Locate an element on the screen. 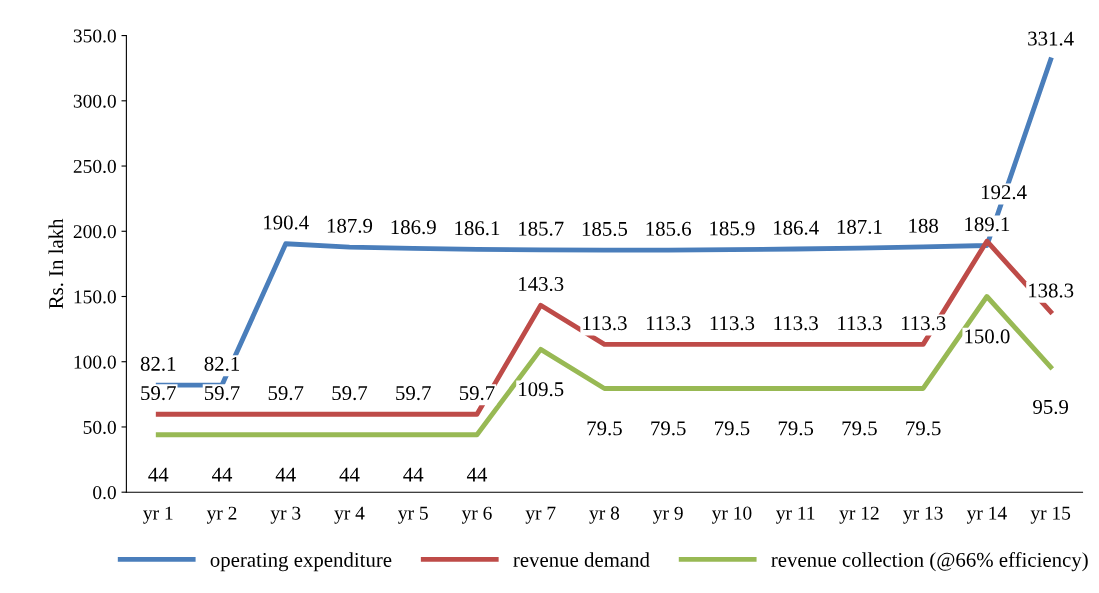  data-label: 150.0 is located at coordinates (987, 336).